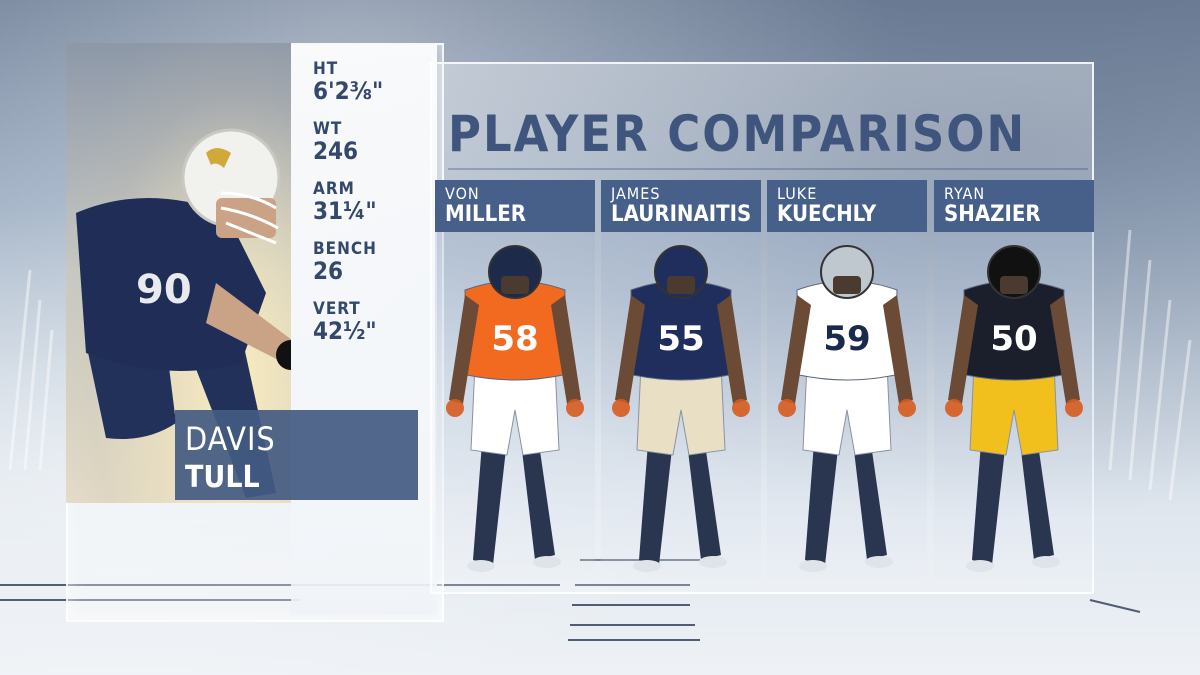 The image size is (1200, 675). I want to click on comparison-header: LUKE KUECHLY, so click(847, 206).